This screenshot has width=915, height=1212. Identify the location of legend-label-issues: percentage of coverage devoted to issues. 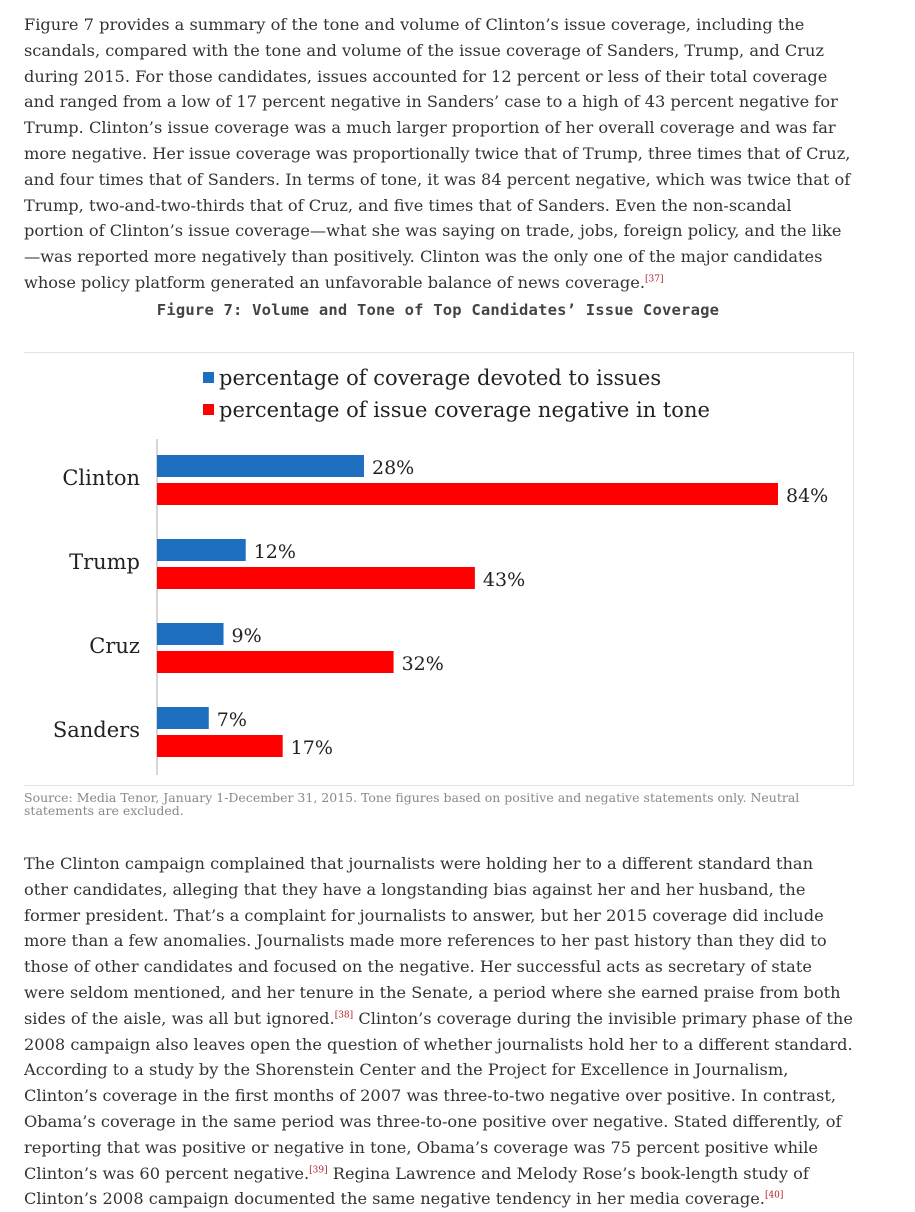
(440, 378).